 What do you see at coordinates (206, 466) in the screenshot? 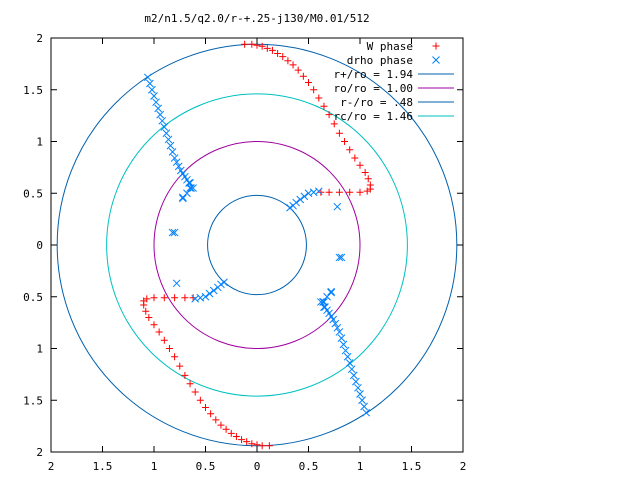
I see `x-tick-label-3: 0.5` at bounding box center [206, 466].